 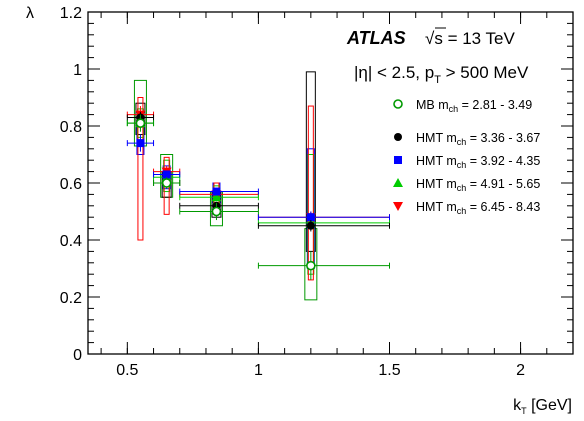 What do you see at coordinates (520, 370) in the screenshot?
I see `x-tick-label: 2` at bounding box center [520, 370].